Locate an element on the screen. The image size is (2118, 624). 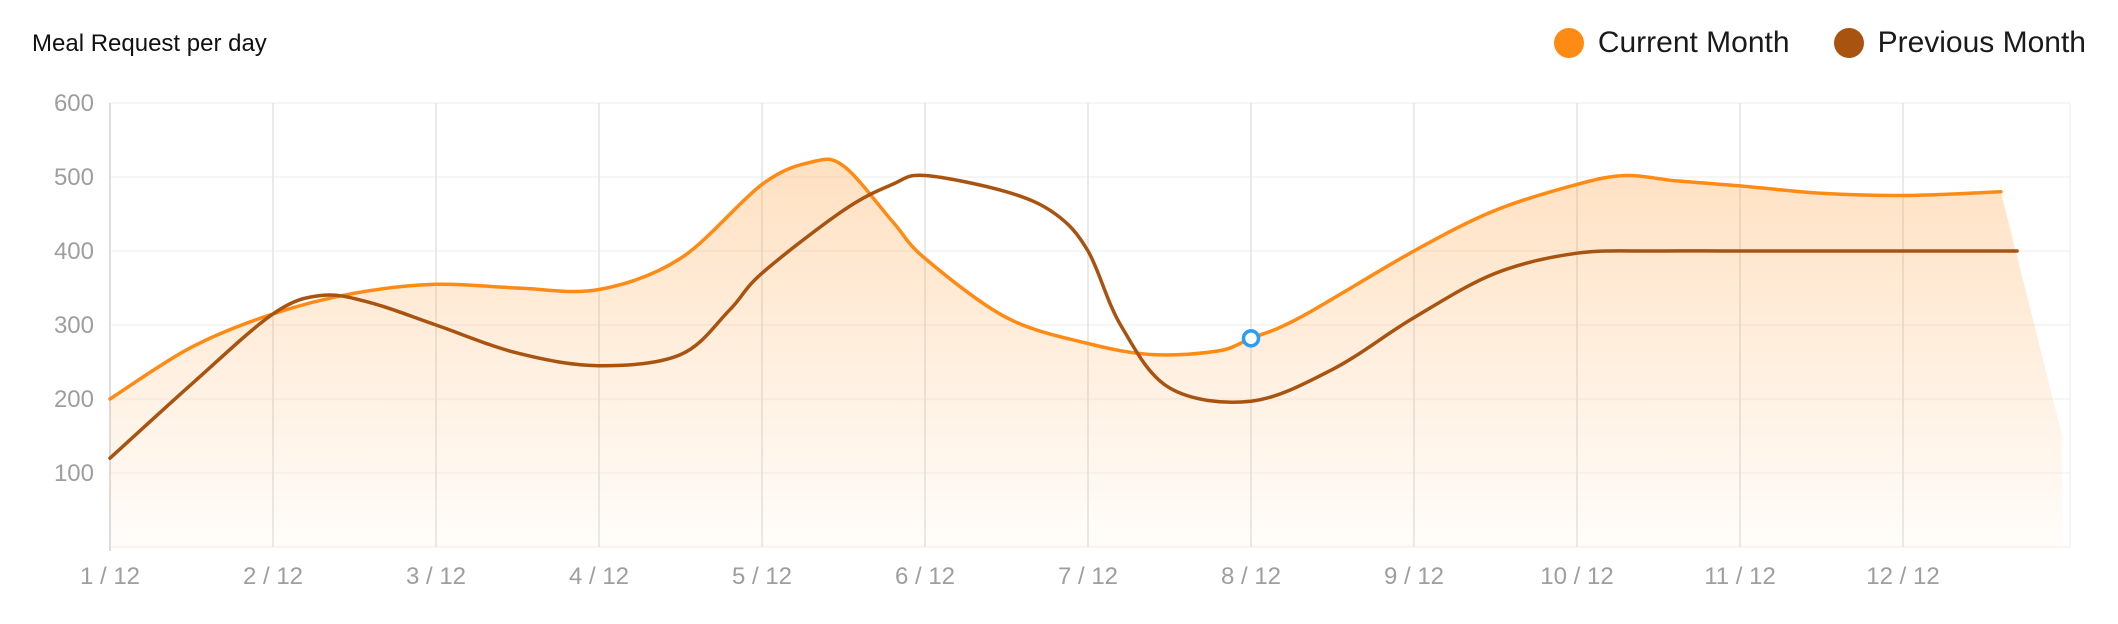
x-tick-label: 8 / 12 is located at coordinates (1251, 576).